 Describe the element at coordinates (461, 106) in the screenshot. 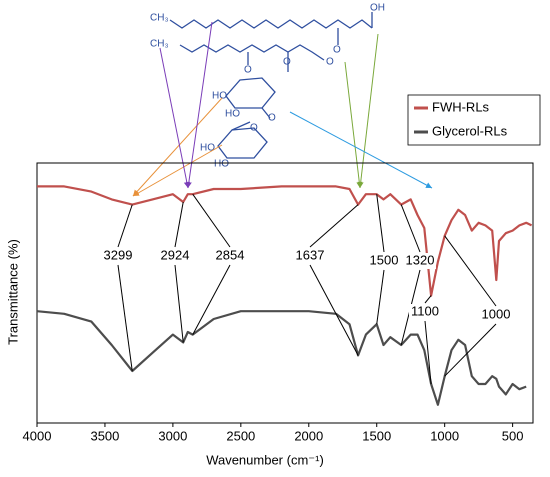

I see `legend-label: FWH-RLs` at that location.